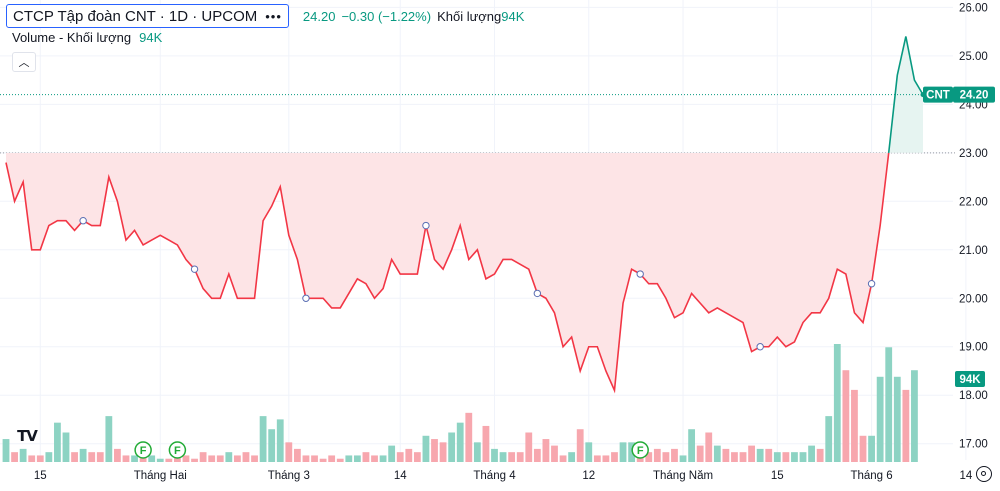 This screenshot has height=491, width=1000. What do you see at coordinates (973, 8) in the screenshot?
I see `y-tick-label: 26.00` at bounding box center [973, 8].